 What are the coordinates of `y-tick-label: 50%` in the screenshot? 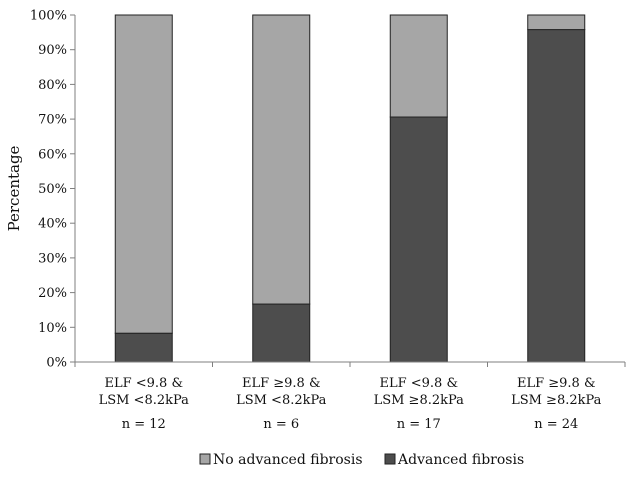 It's located at (52, 189).